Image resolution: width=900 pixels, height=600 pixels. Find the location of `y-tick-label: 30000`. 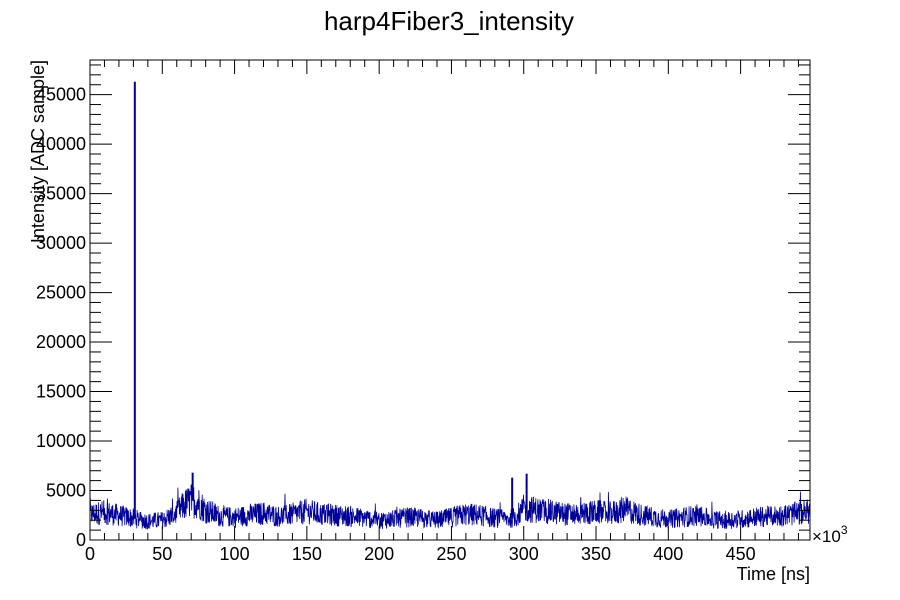

y-tick-label: 30000 is located at coordinates (61, 243).